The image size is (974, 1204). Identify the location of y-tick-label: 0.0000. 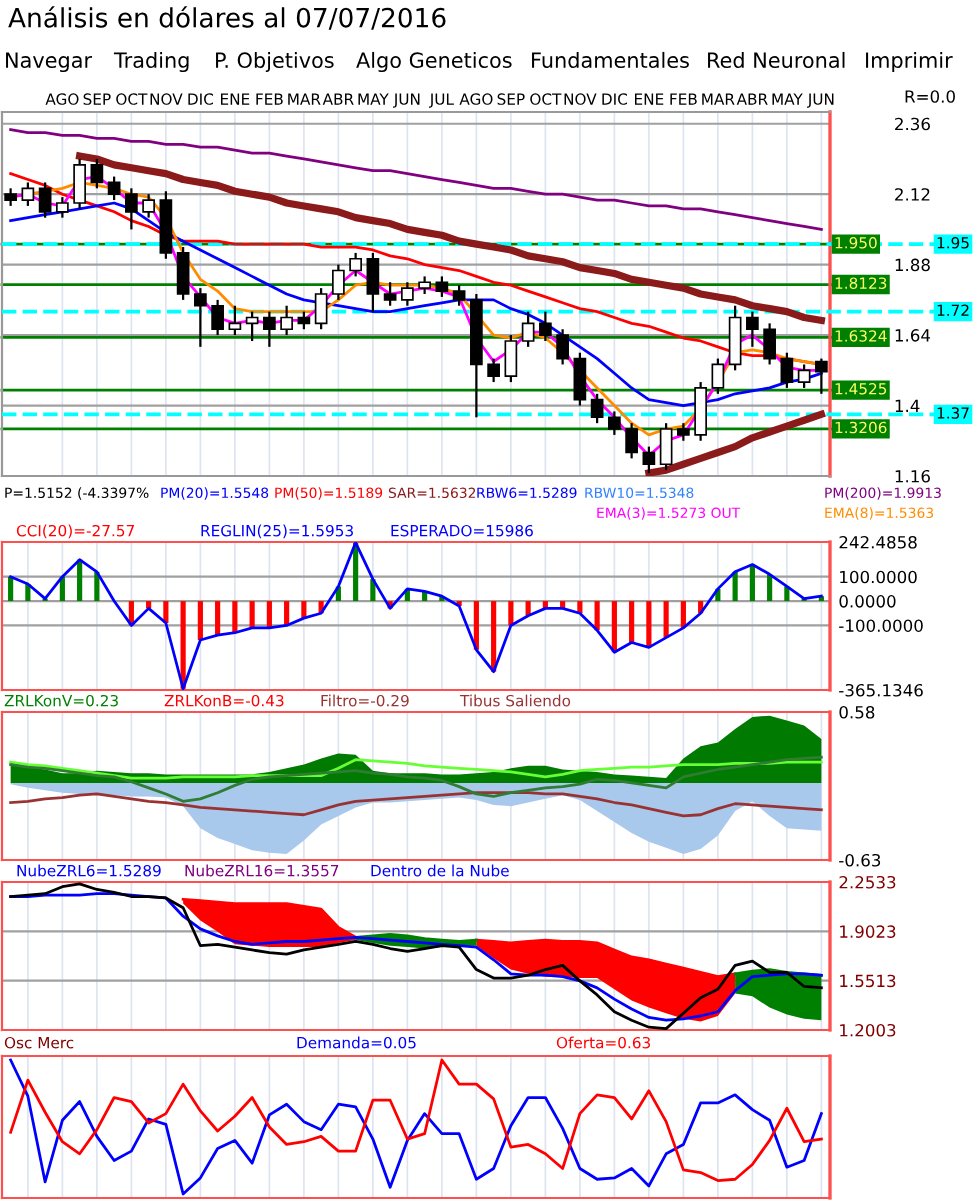
(867, 601).